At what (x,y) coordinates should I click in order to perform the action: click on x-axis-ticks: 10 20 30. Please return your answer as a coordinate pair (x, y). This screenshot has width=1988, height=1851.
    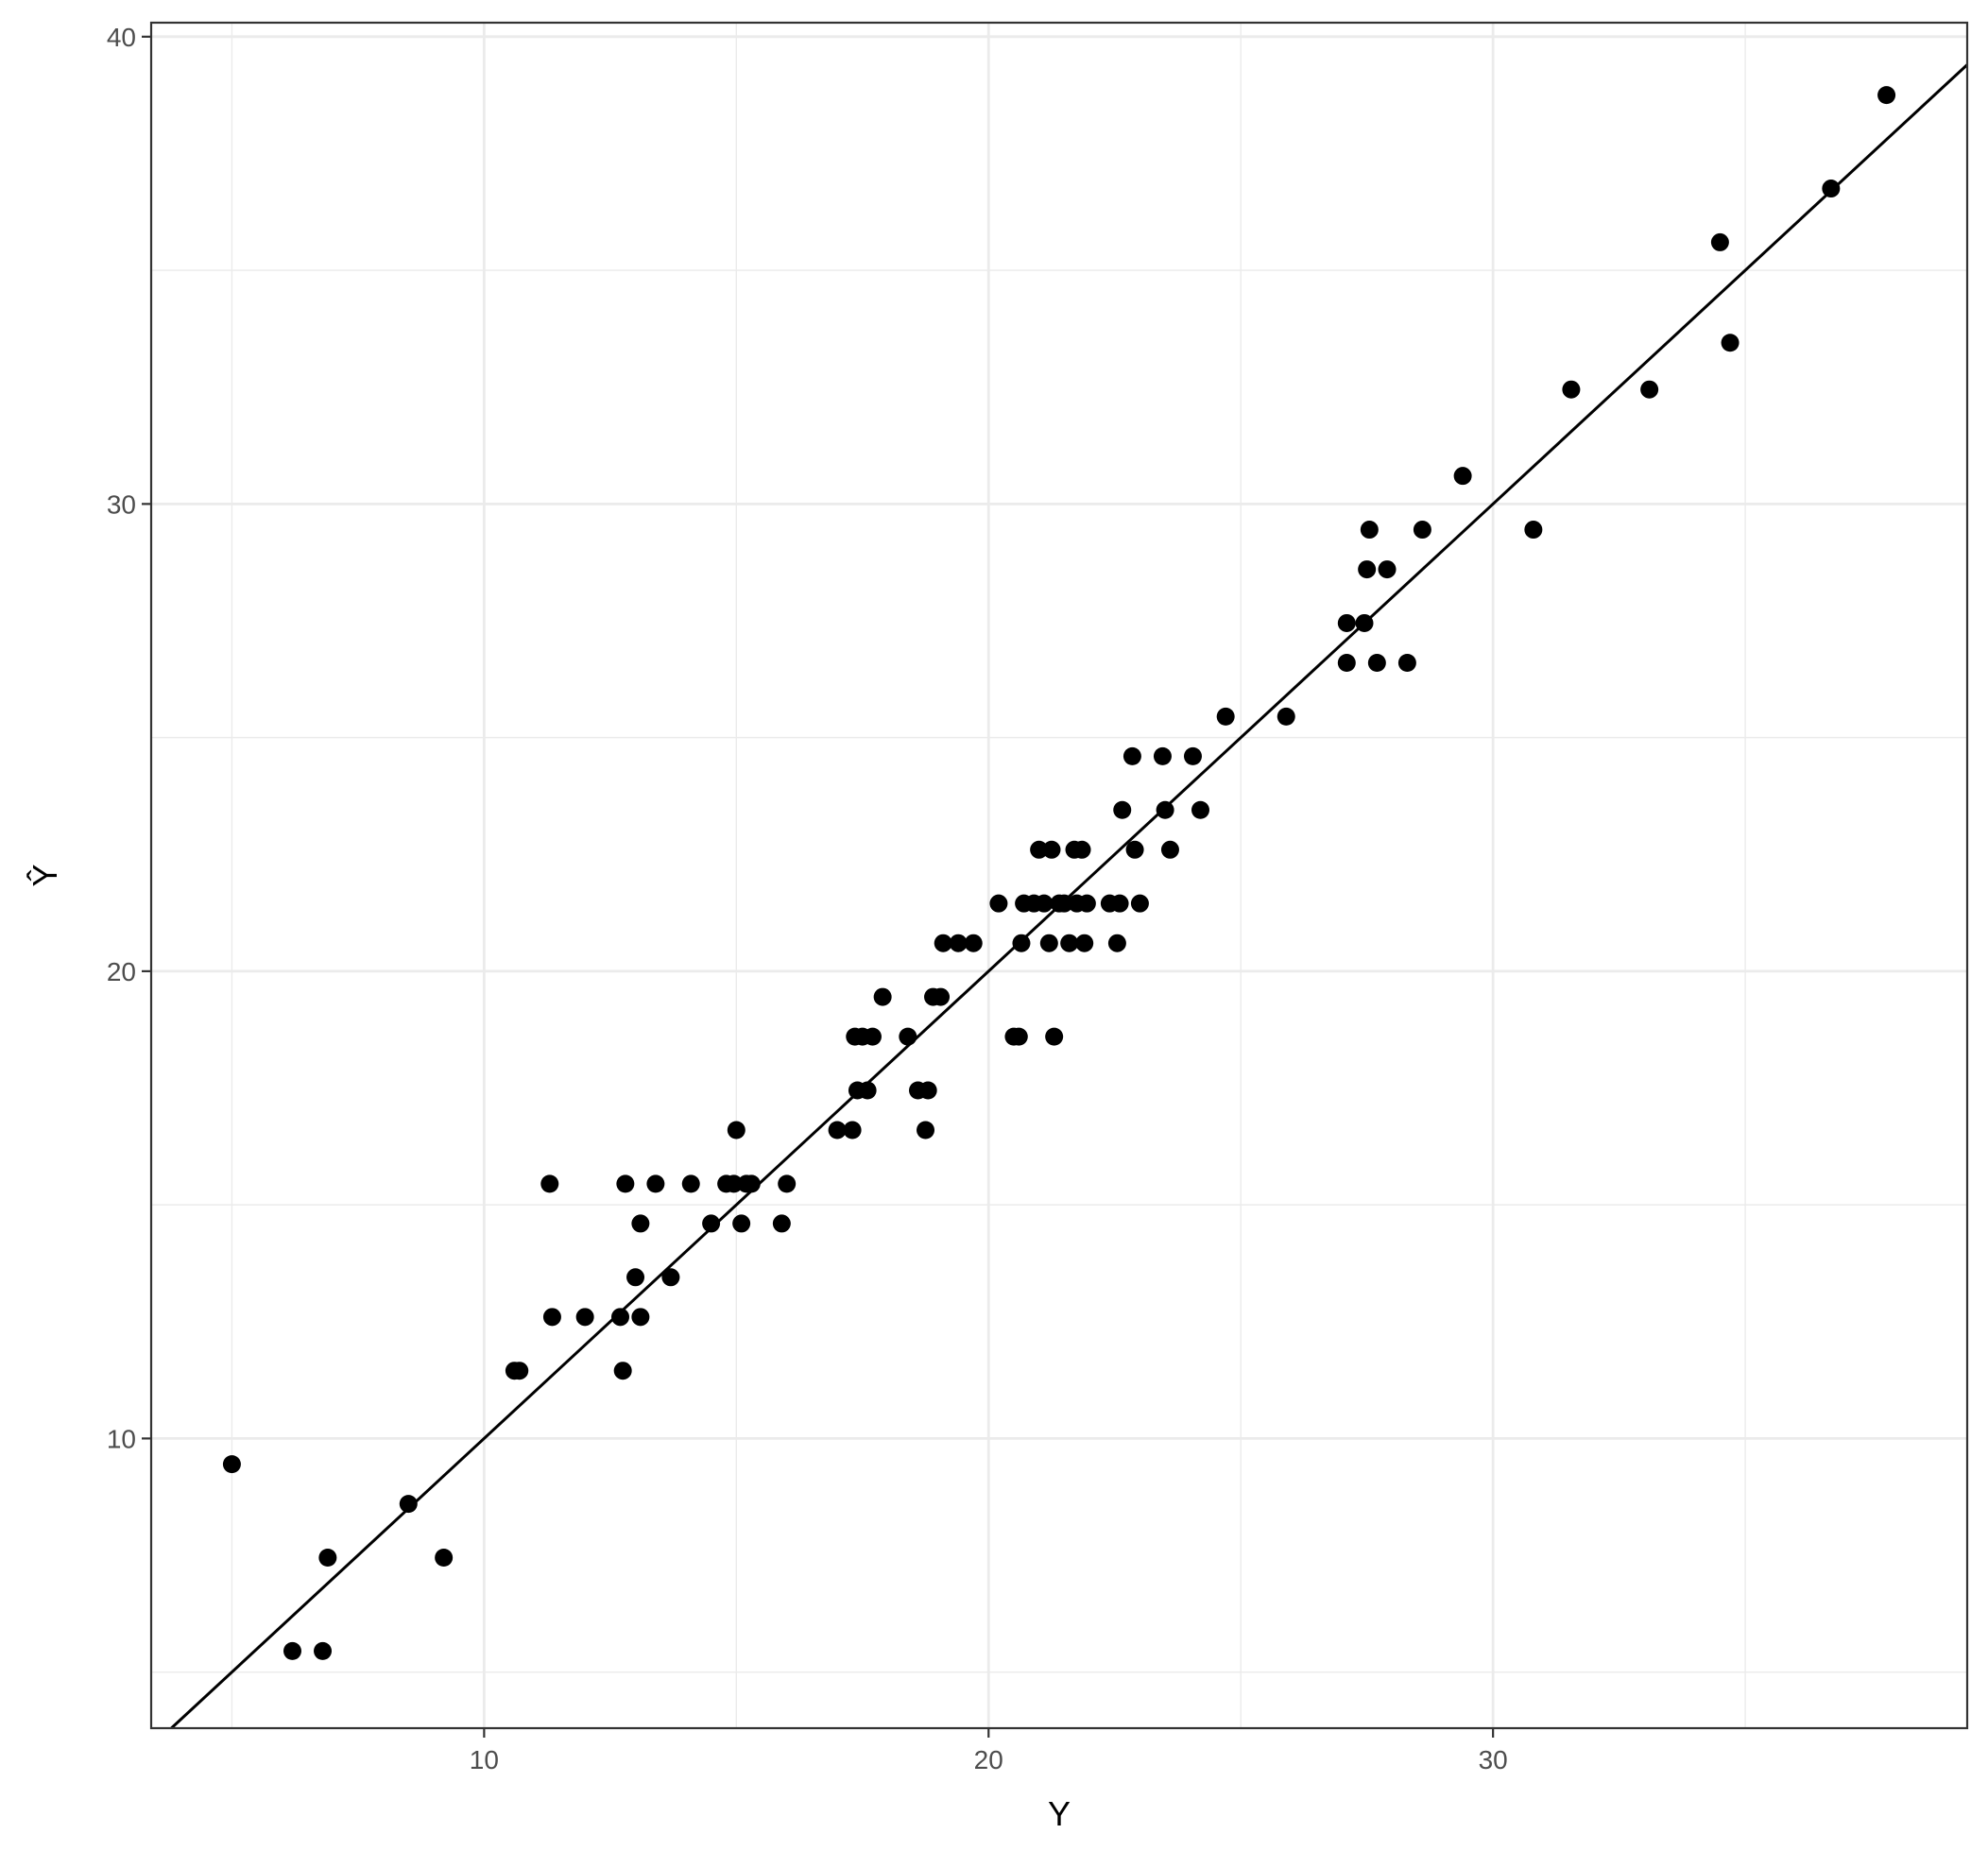
    Looking at the image, I should click on (989, 1751).